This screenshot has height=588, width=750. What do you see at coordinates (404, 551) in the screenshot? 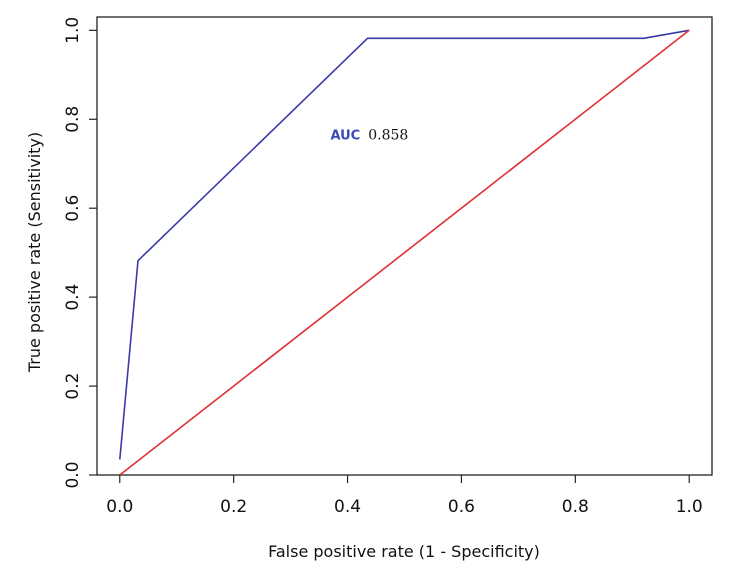
I see `x-axis-title: False positive rate (1 - Specificity)` at bounding box center [404, 551].